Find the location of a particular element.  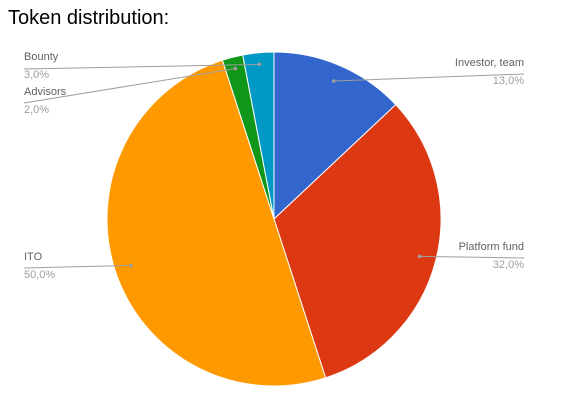

slice-value: 50,0% is located at coordinates (39, 275).